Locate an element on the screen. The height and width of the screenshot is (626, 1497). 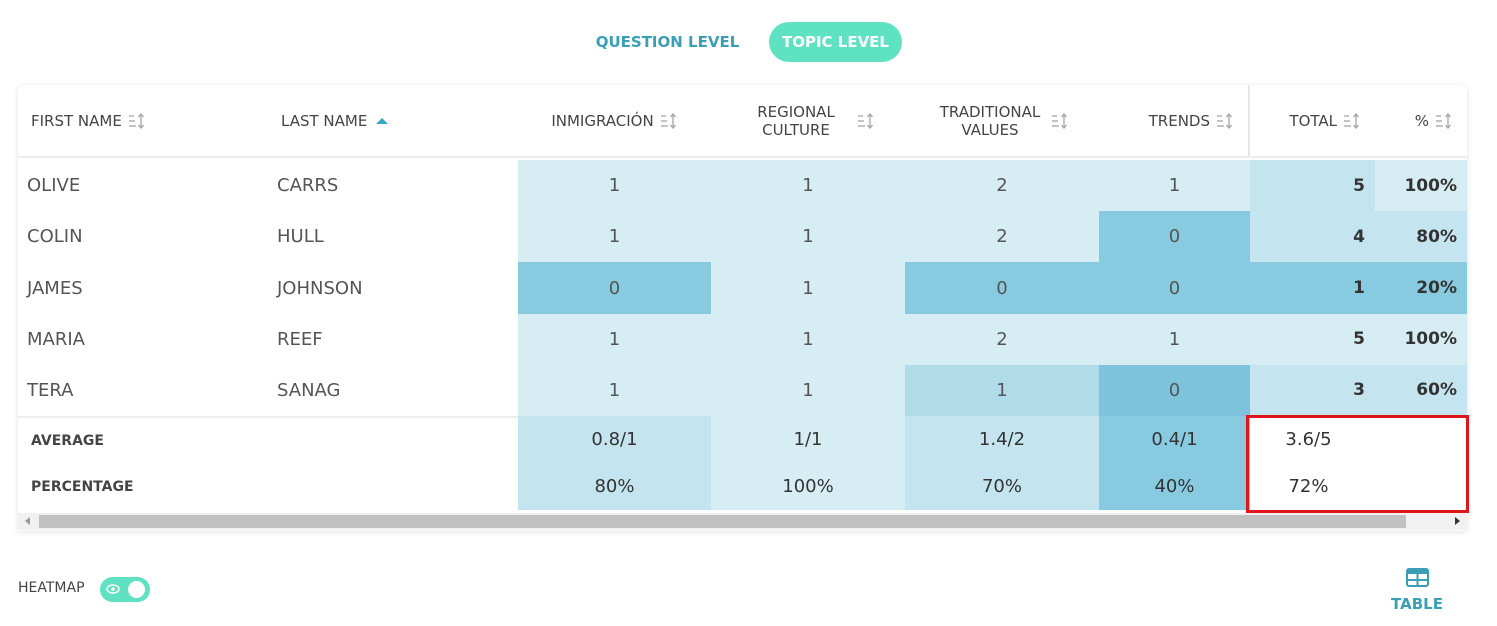
footer-cell: 0.8/1 is located at coordinates (614, 439).